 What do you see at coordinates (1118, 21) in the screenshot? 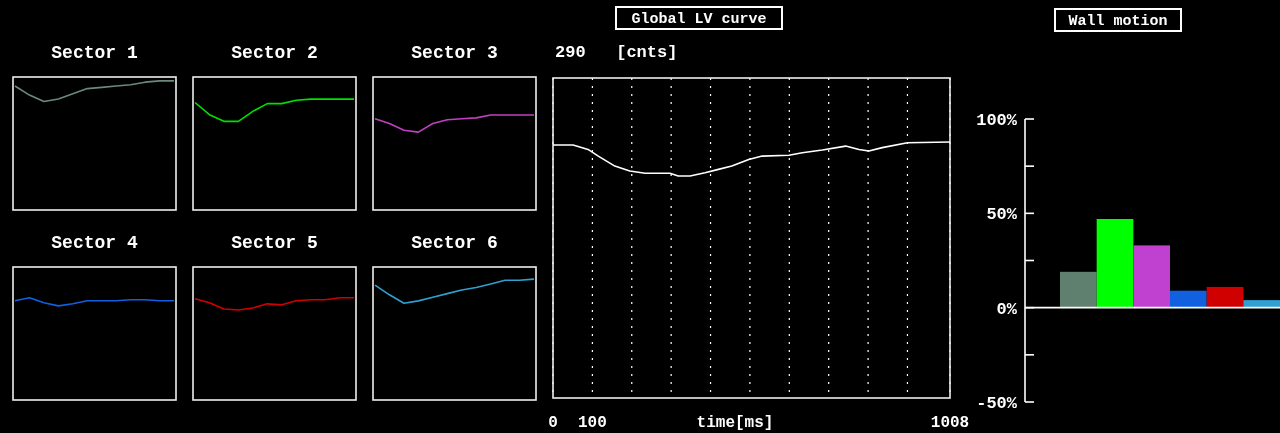
I see `chart-title: Wall motion` at bounding box center [1118, 21].